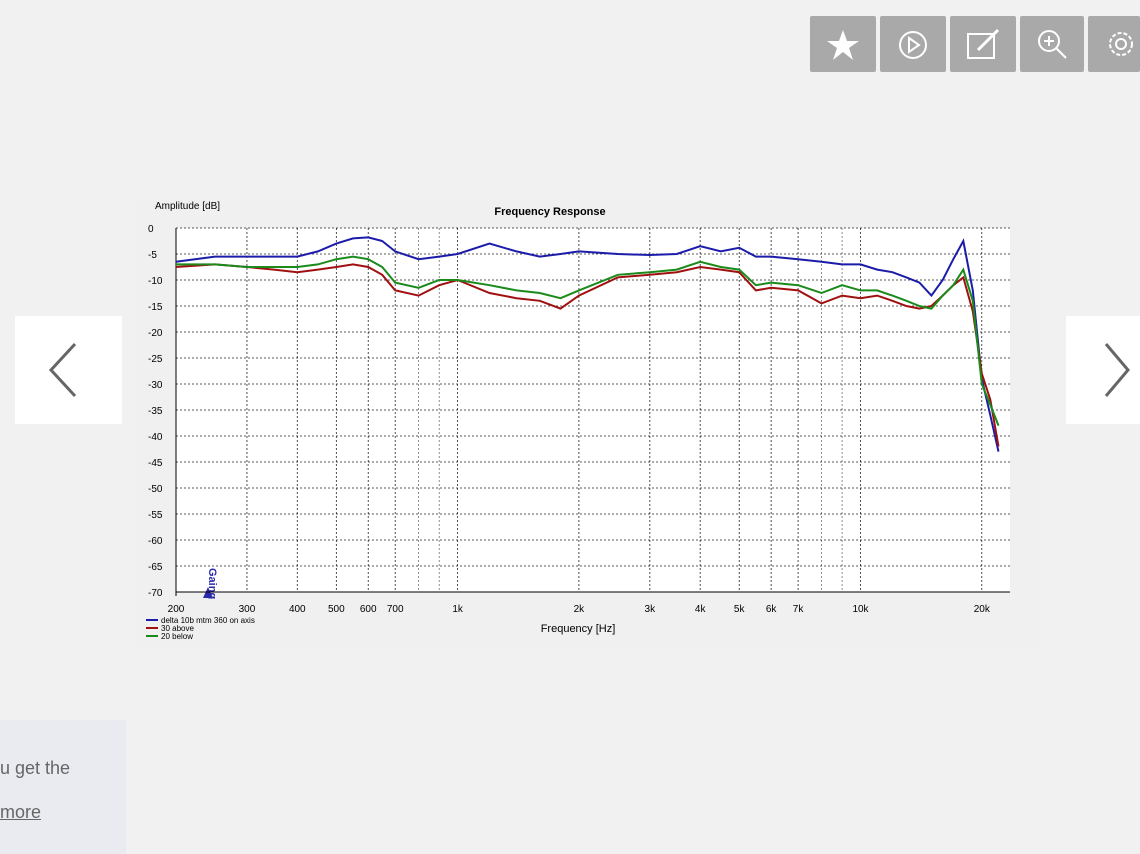 Image resolution: width=1140 pixels, height=854 pixels. I want to click on play-button, so click(913, 44).